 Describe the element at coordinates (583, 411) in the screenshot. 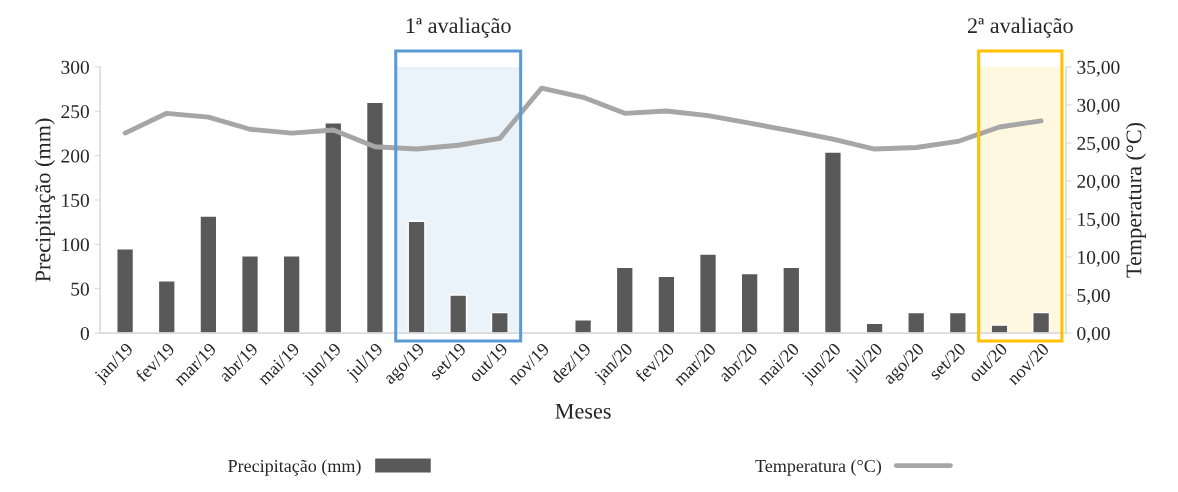

I see `x-axis-title: Meses` at that location.